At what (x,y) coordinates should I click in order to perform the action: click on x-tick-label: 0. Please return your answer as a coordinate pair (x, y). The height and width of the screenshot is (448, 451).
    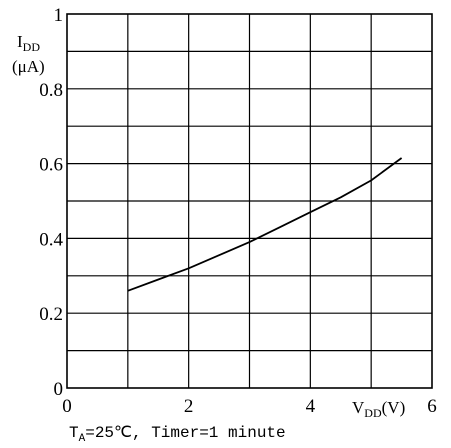
    Looking at the image, I should click on (67, 406).